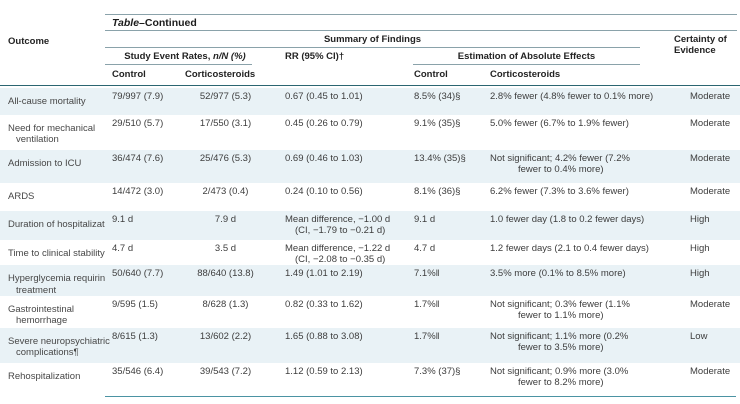  Describe the element at coordinates (559, 191) in the screenshot. I see `cortico-absolute-cell: 6.2% fewer (7.3% to 3.6% fewer)` at that location.